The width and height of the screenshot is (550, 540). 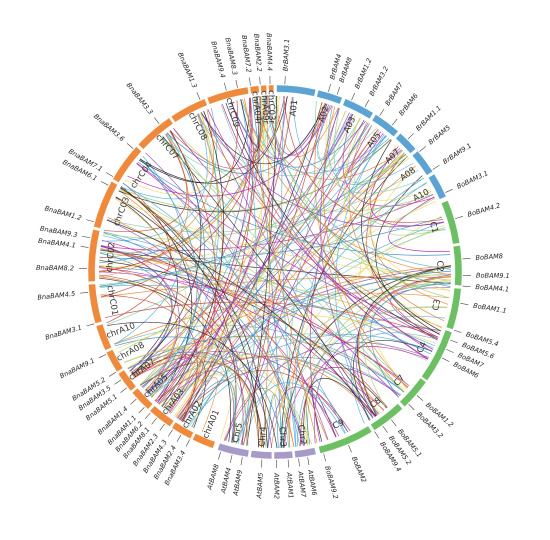 I want to click on gene-label: BoBAM2, so click(x=359, y=469).